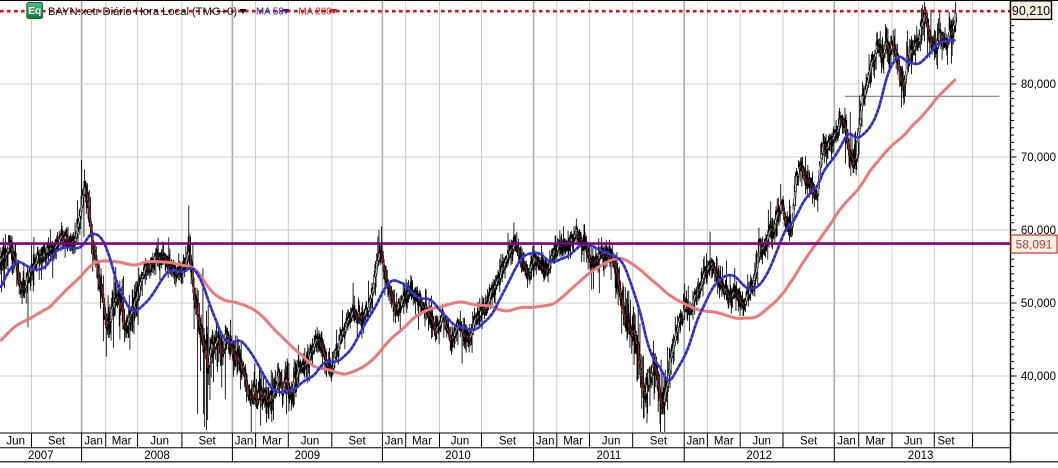  What do you see at coordinates (759, 456) in the screenshot?
I see `svg-text: 2012` at bounding box center [759, 456].